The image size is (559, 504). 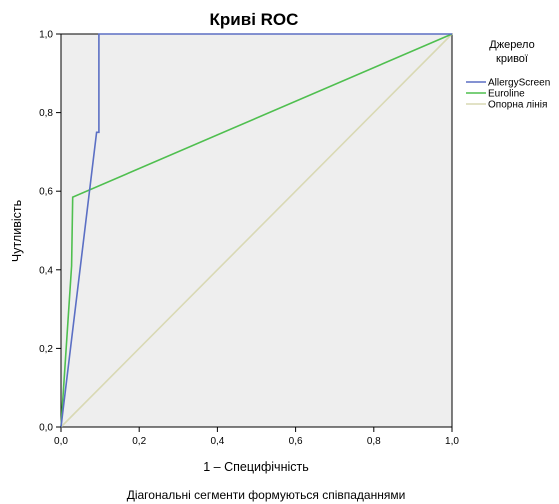 I want to click on legend-label-2: Опорна лінія, so click(x=517, y=105).